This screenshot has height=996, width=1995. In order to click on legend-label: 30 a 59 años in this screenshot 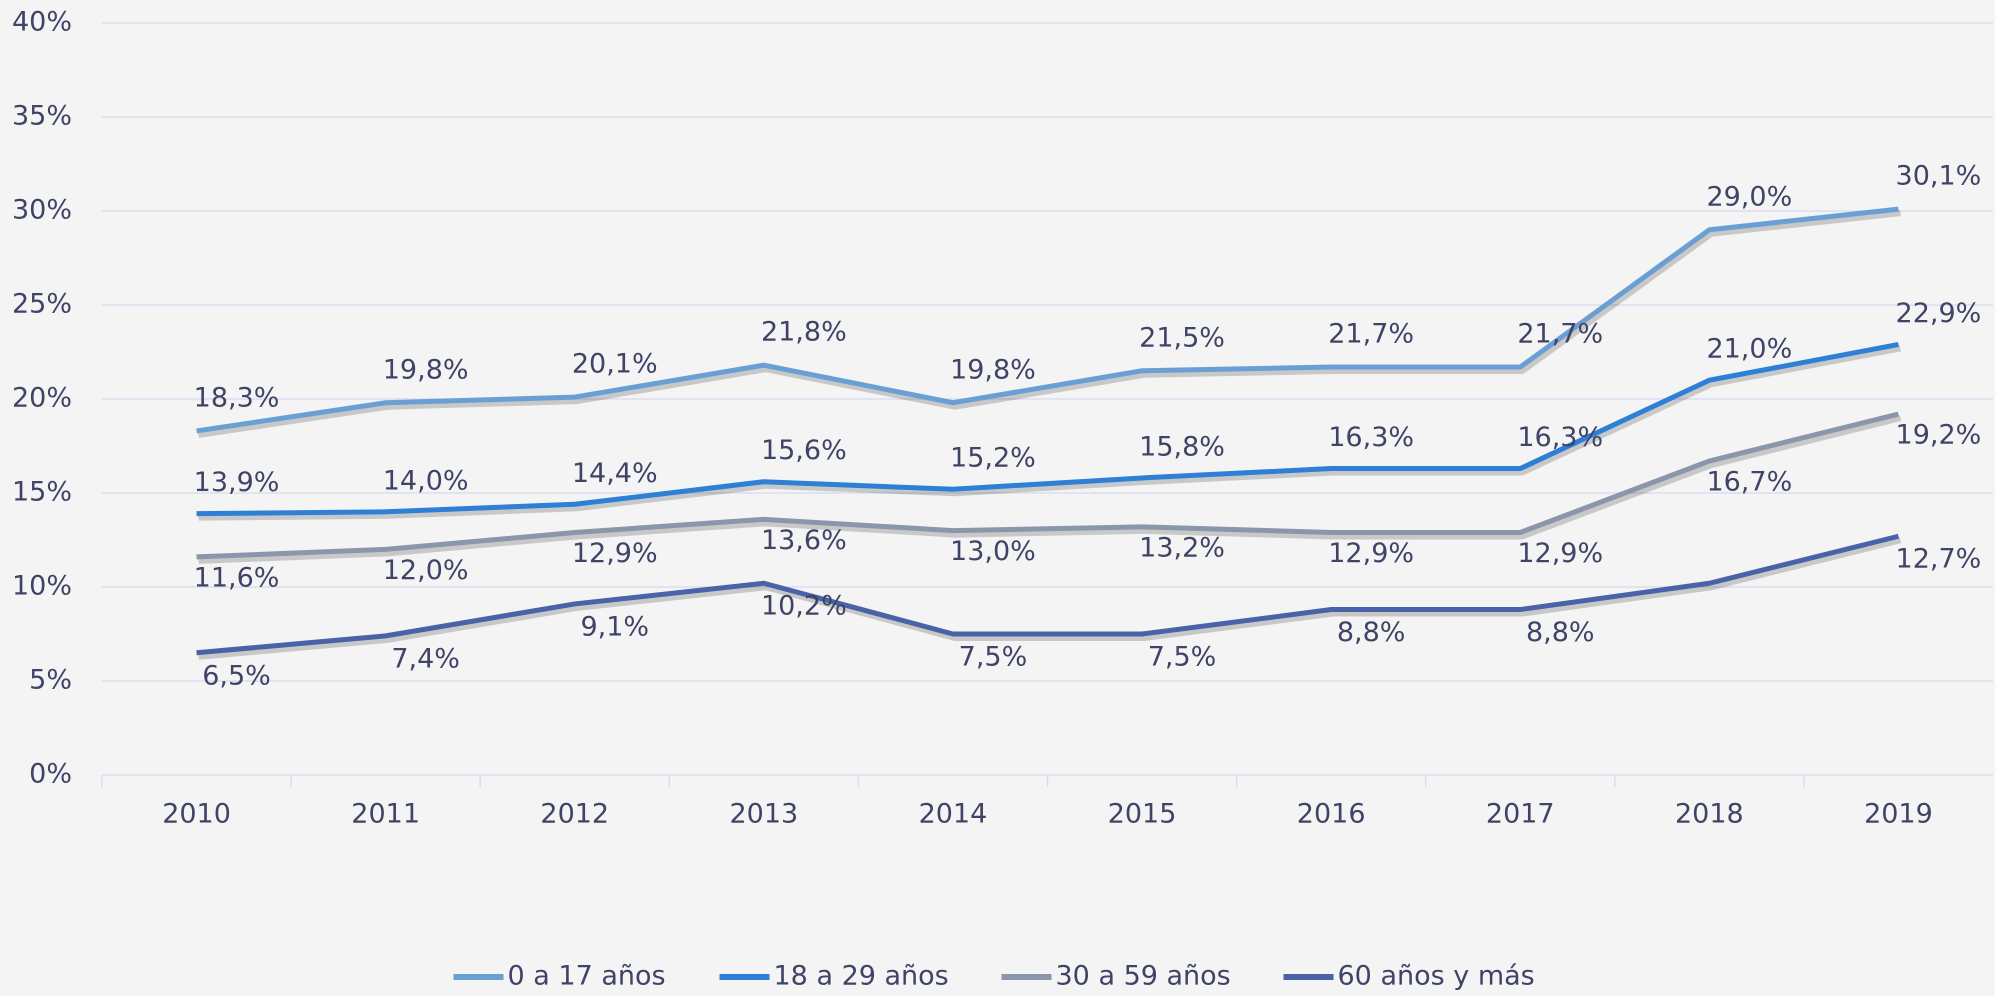, I will do `click(1143, 976)`.